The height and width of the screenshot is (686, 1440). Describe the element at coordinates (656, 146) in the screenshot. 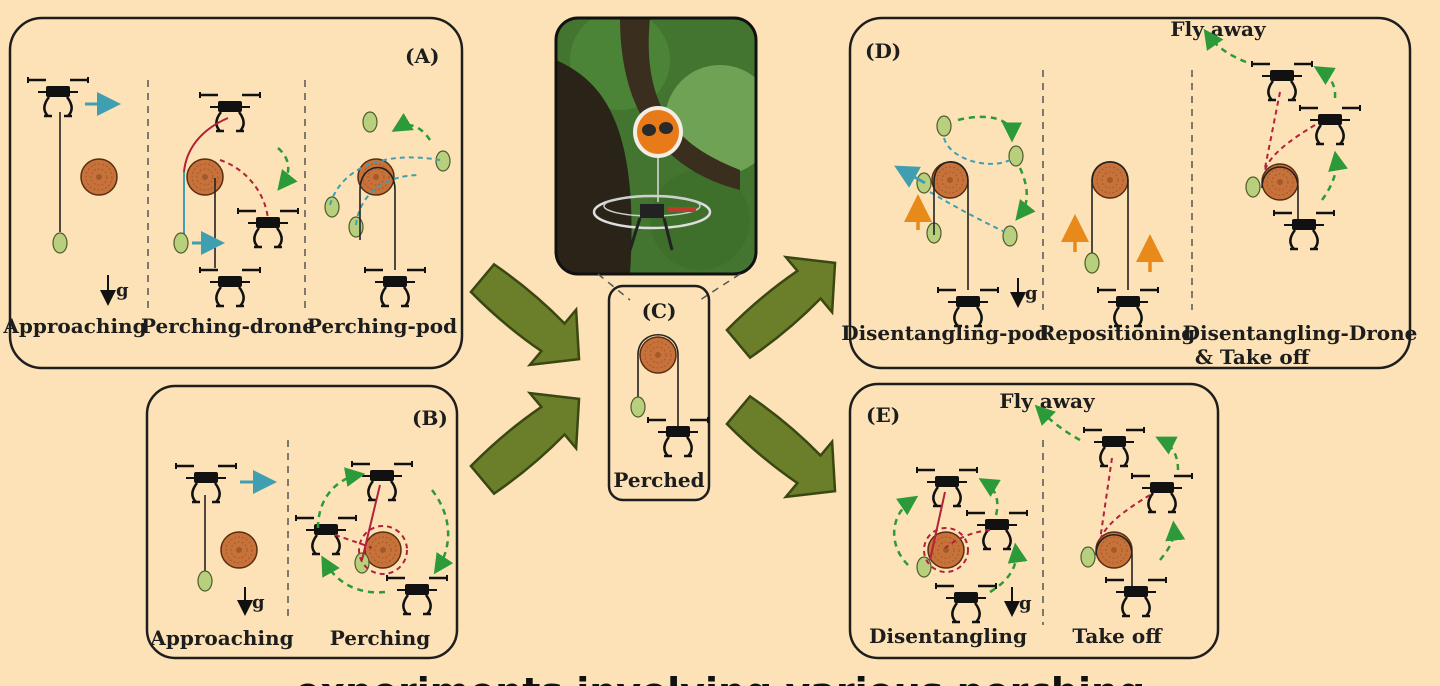

I see `experiment-photo` at that location.